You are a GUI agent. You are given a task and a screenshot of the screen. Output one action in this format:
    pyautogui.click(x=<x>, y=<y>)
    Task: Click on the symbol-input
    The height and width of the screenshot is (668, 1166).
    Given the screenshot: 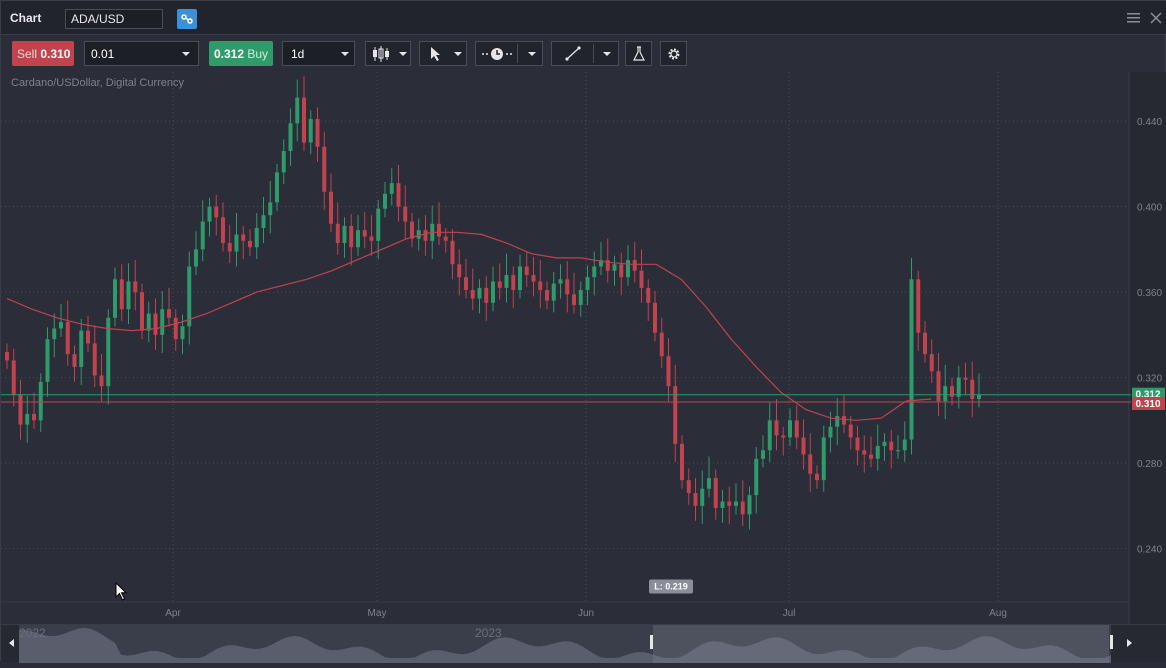 What is the action you would take?
    pyautogui.click(x=114, y=19)
    